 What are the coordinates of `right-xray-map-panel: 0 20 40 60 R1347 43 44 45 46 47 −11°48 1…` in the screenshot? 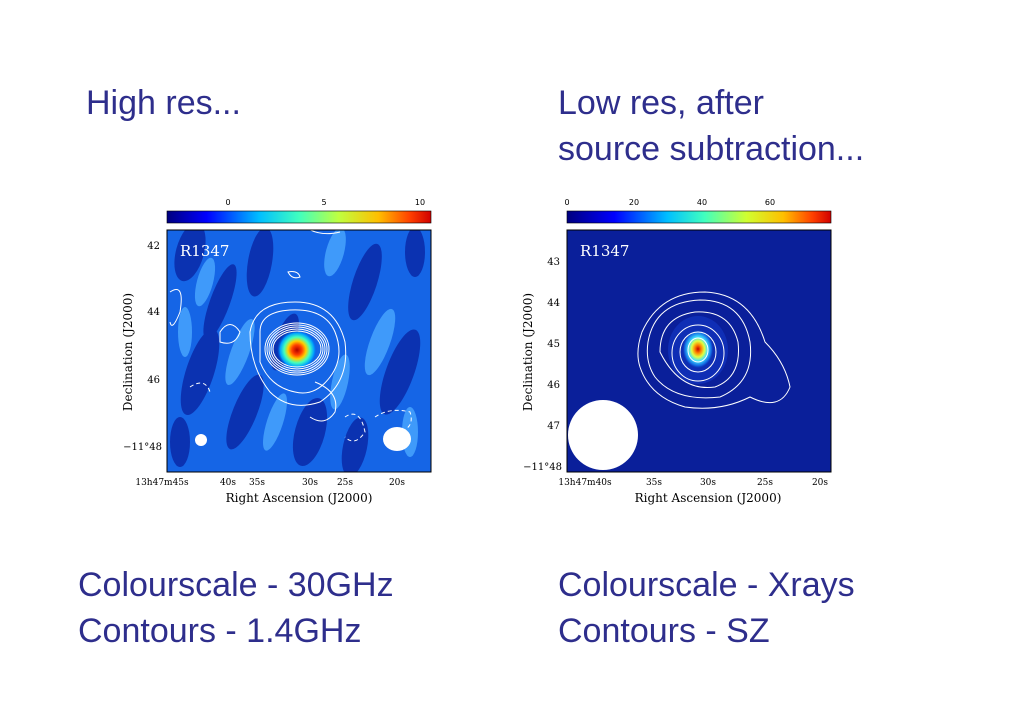 It's located at (676, 351).